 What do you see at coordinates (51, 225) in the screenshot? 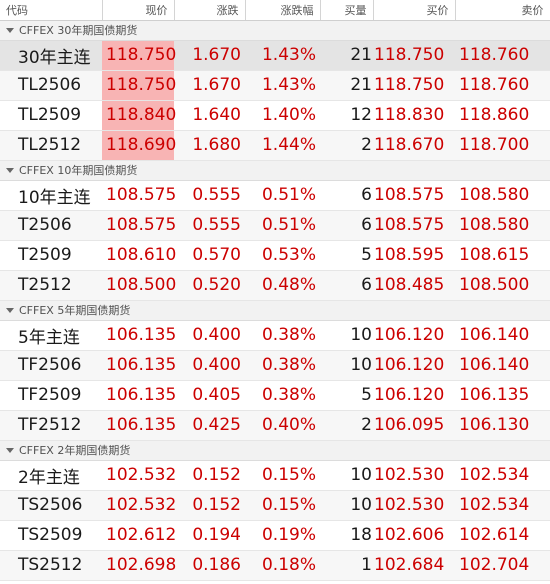
I see `cell-code: T2506` at bounding box center [51, 225].